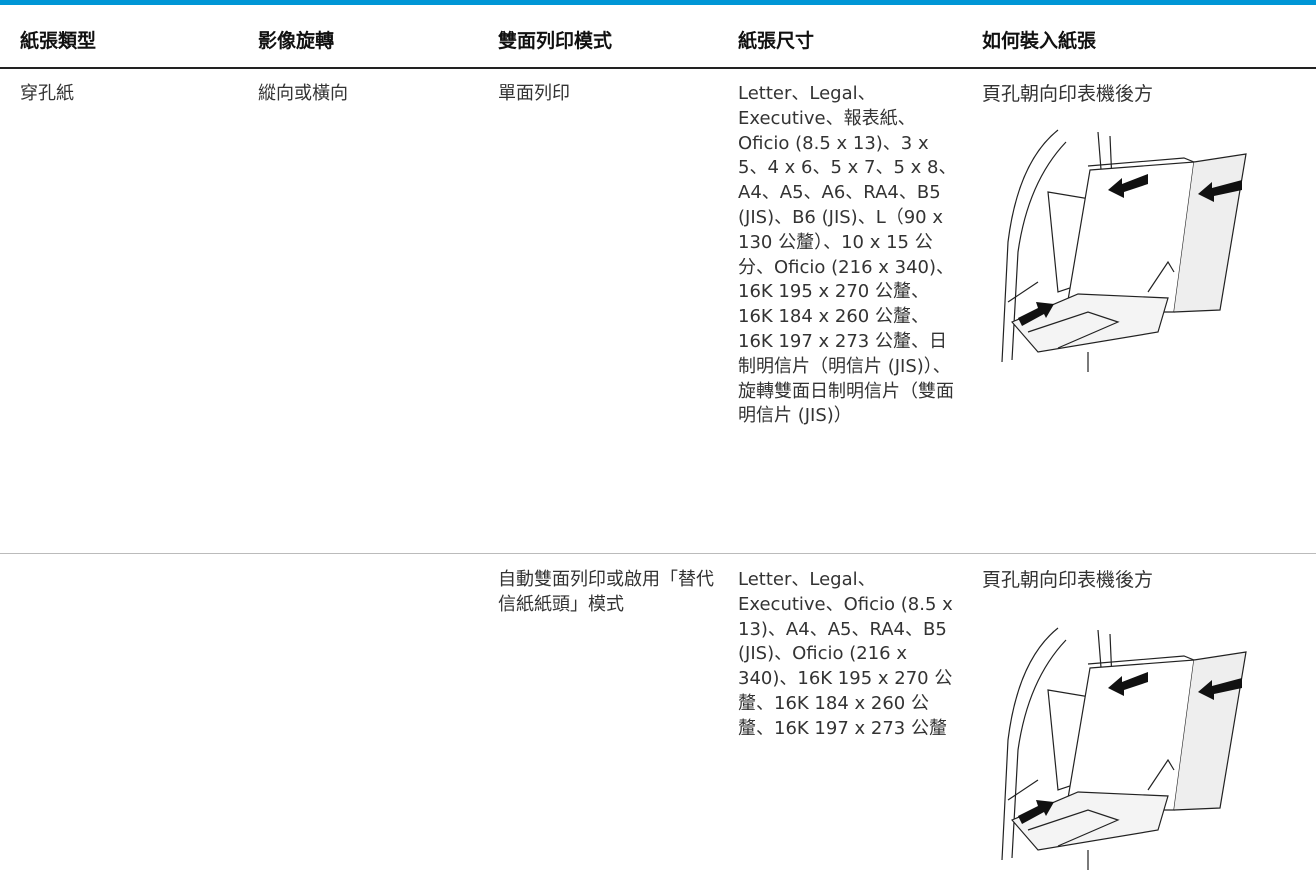 The image size is (1316, 882). I want to click on top-border, so click(658, 2).